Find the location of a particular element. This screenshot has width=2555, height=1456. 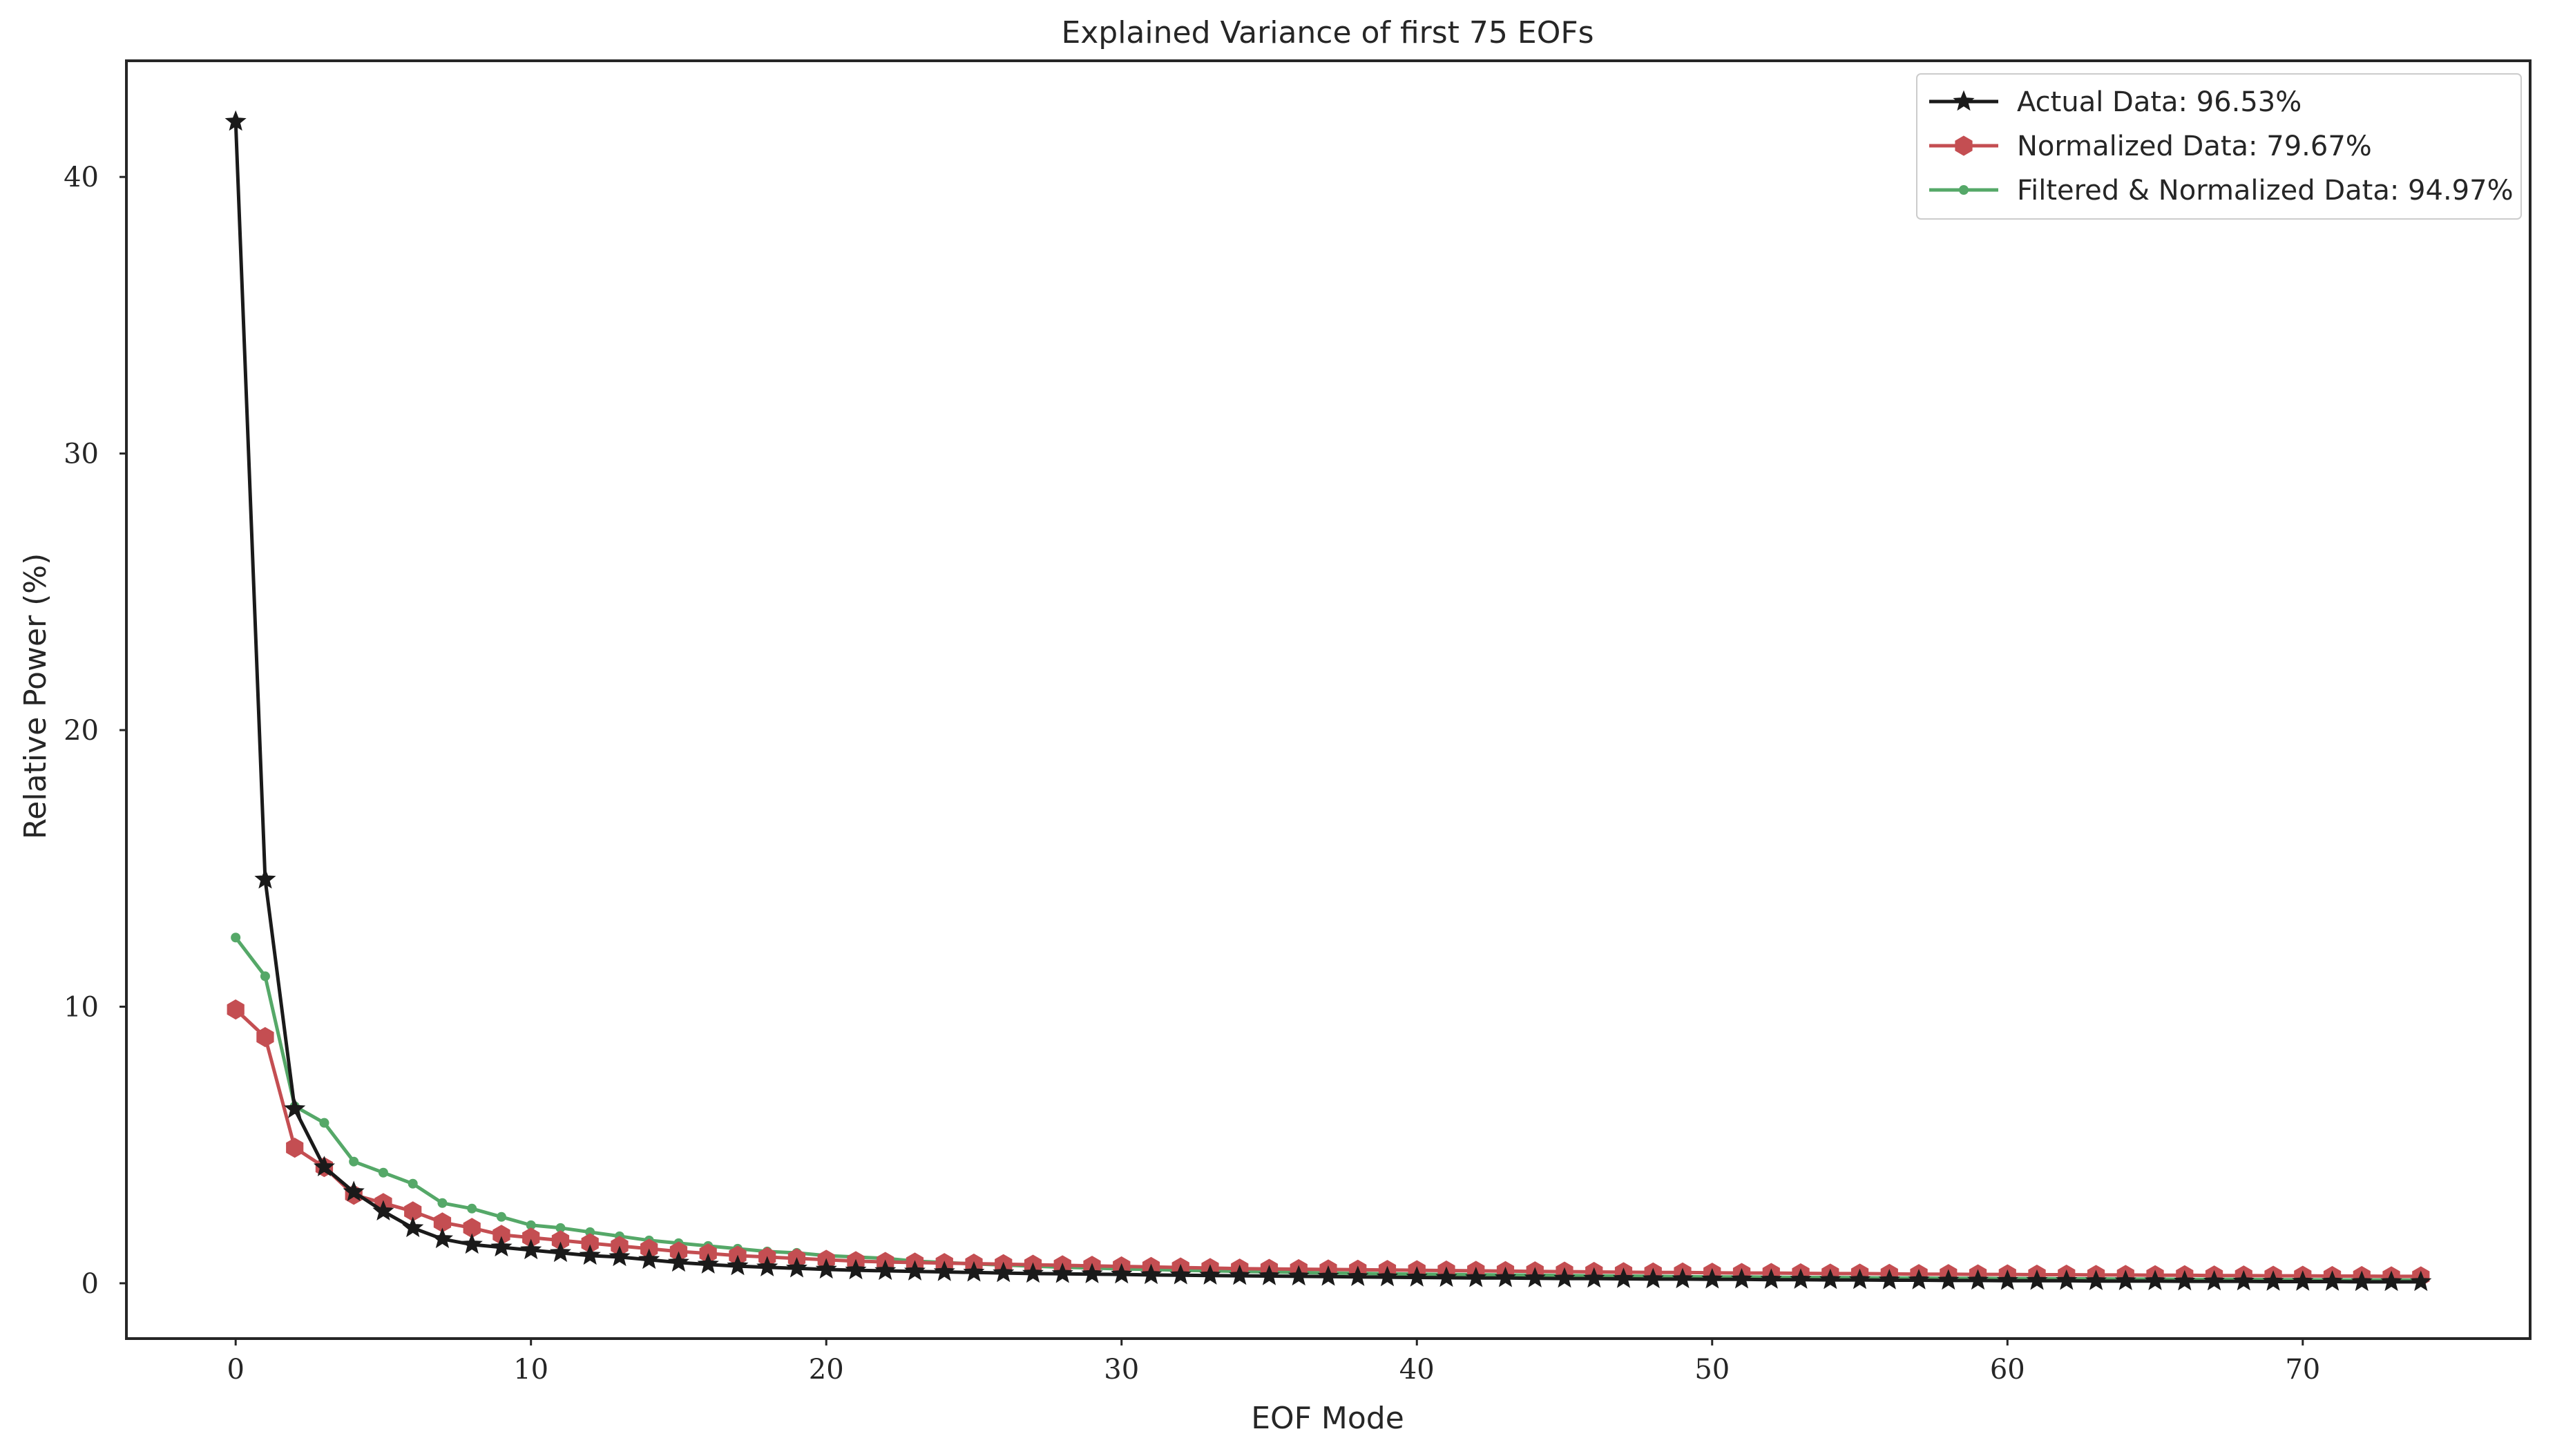

y-tick-label: 20 is located at coordinates (81, 731).